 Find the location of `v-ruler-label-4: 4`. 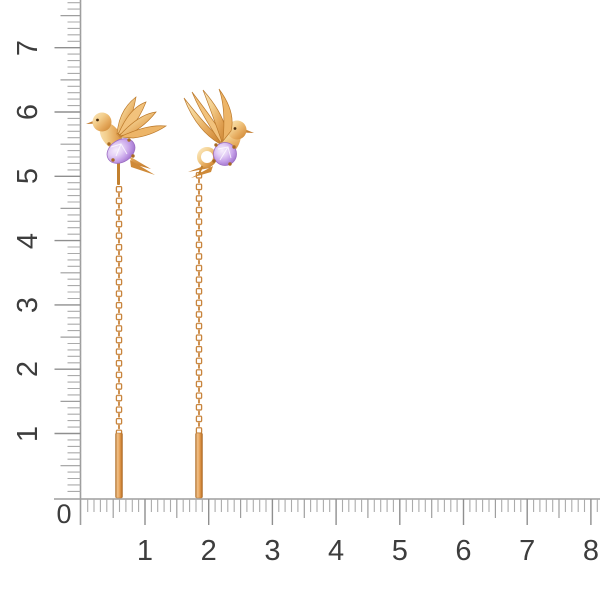

v-ruler-label-4: 4 is located at coordinates (27, 240).